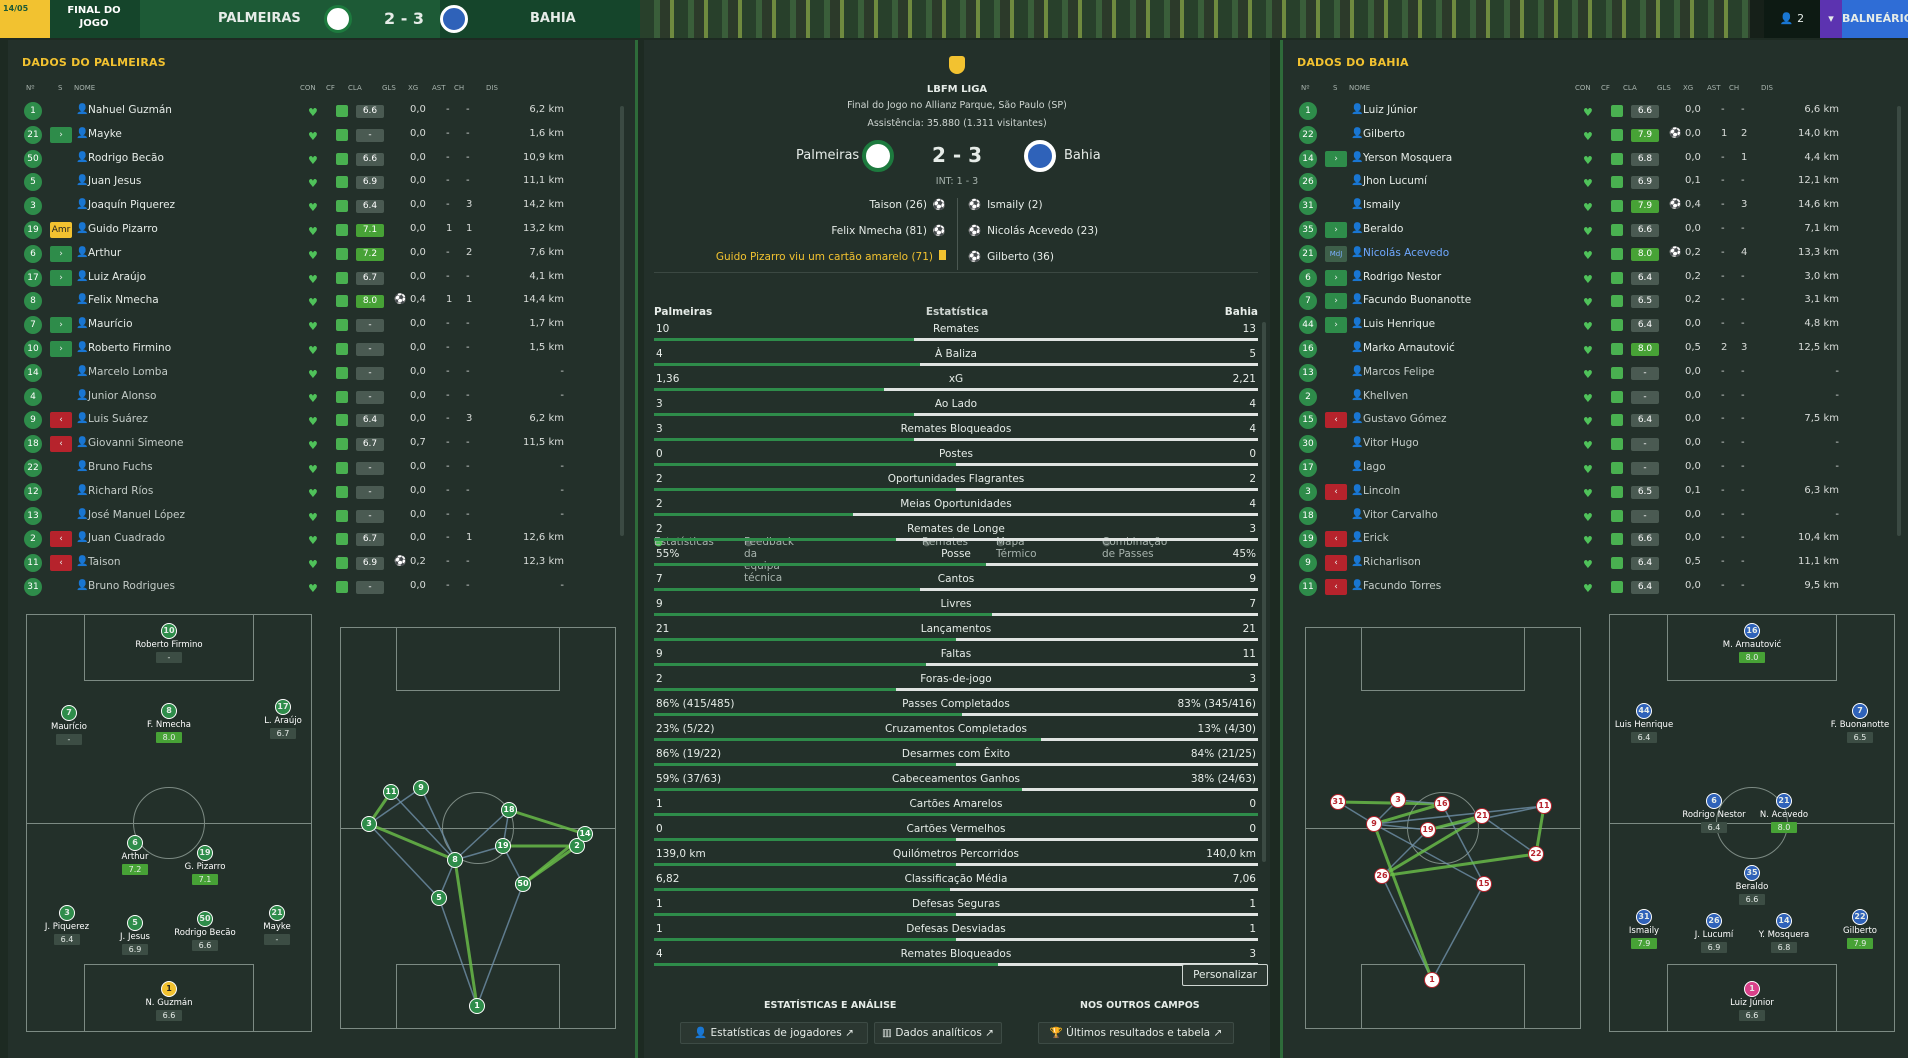 Image resolution: width=1908 pixels, height=1058 pixels. What do you see at coordinates (132, 205) in the screenshot?
I see `player-name: Joaquín Piquerez` at bounding box center [132, 205].